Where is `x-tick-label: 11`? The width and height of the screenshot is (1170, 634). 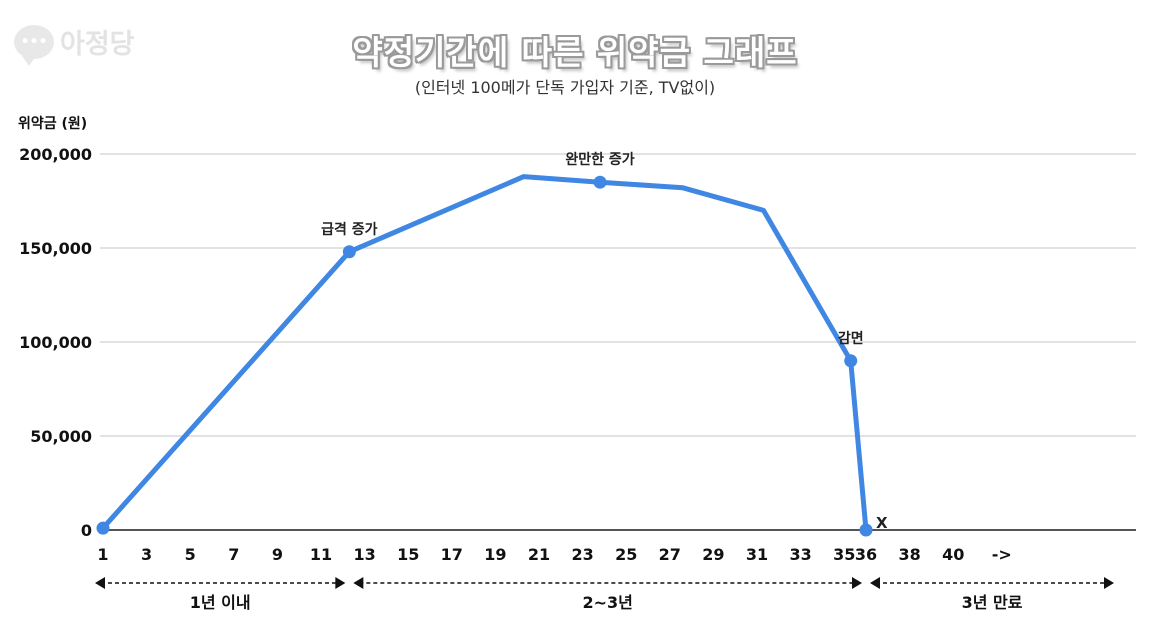
x-tick-label: 11 is located at coordinates (321, 554).